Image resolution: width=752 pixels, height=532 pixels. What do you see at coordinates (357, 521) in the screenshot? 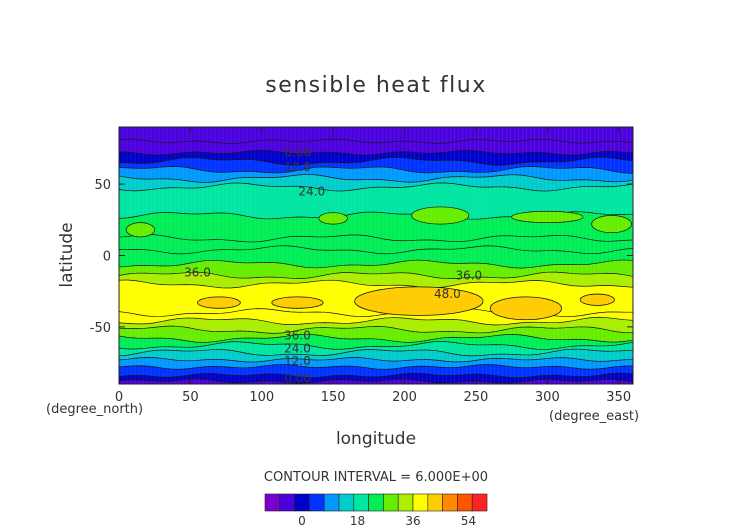
I see `colorbar-tick-label: 18` at bounding box center [357, 521].